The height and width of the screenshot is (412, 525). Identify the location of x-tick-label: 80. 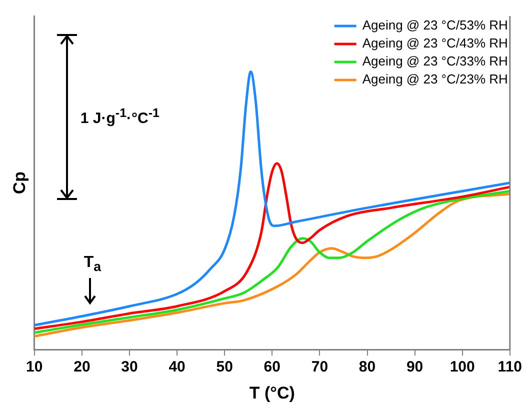
(367, 367).